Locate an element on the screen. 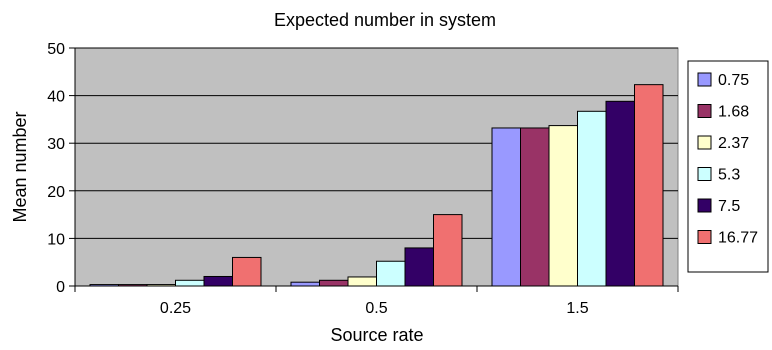  chart-title: Expected number in system is located at coordinates (385, 20).